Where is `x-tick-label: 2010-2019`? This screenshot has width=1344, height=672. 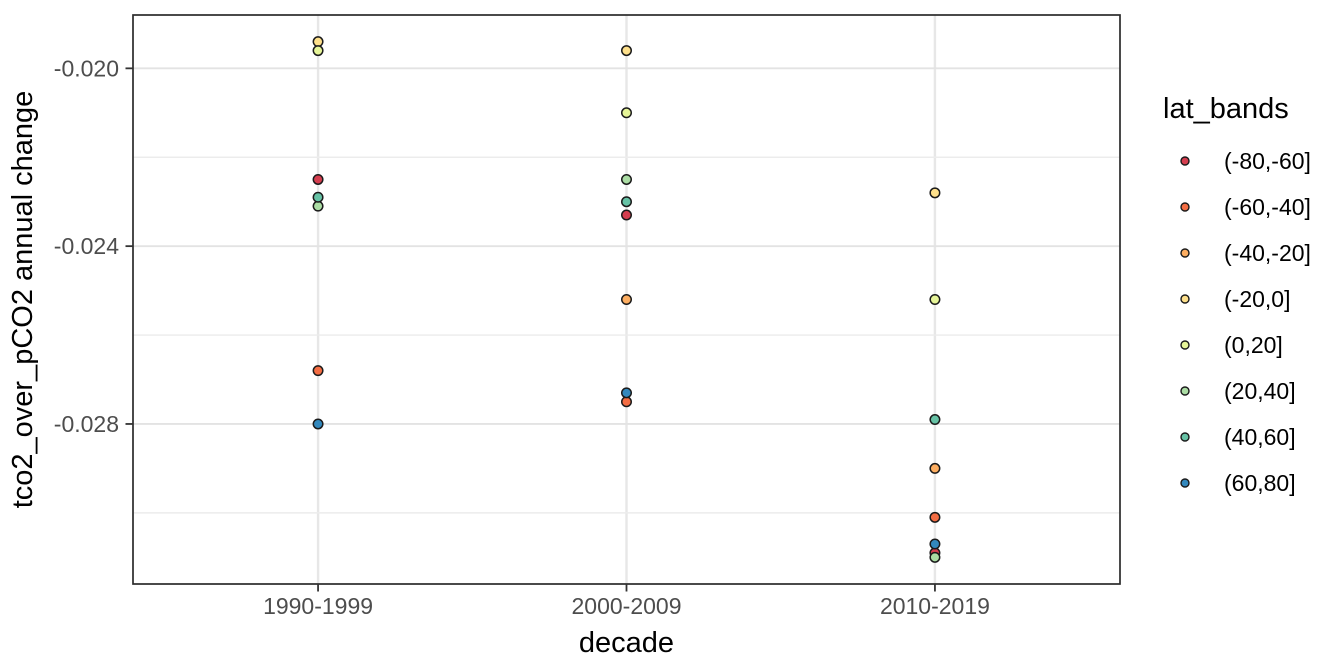 x-tick-label: 2010-2019 is located at coordinates (935, 606).